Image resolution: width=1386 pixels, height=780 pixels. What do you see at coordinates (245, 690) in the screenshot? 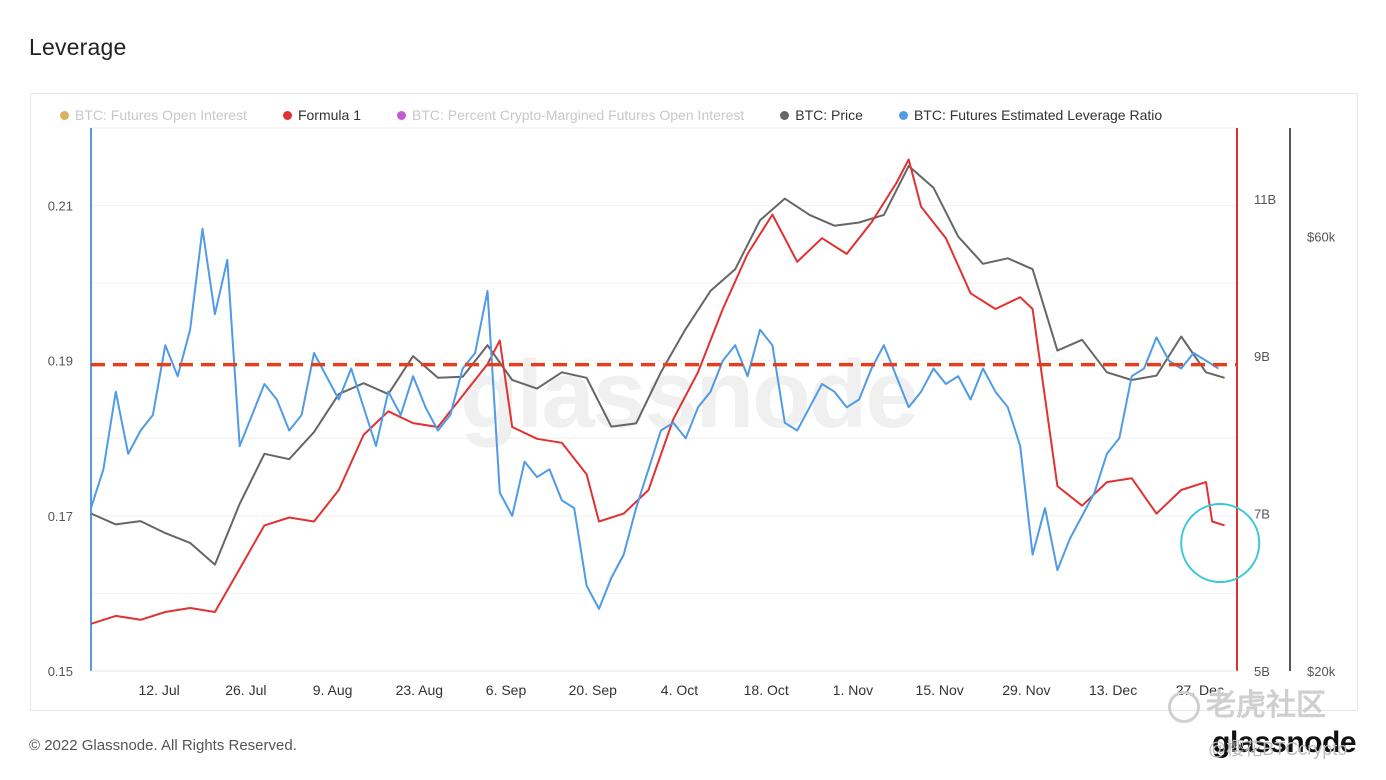
I see `x-tick-label: 26. Jul` at bounding box center [245, 690].